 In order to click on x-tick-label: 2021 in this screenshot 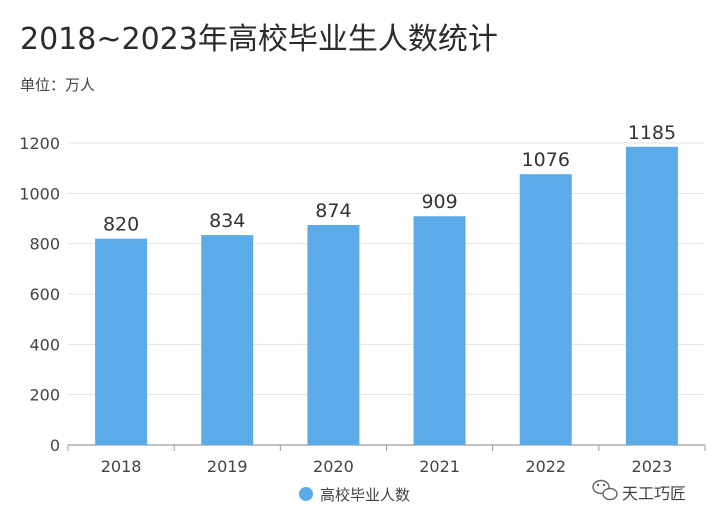, I will do `click(439, 466)`.